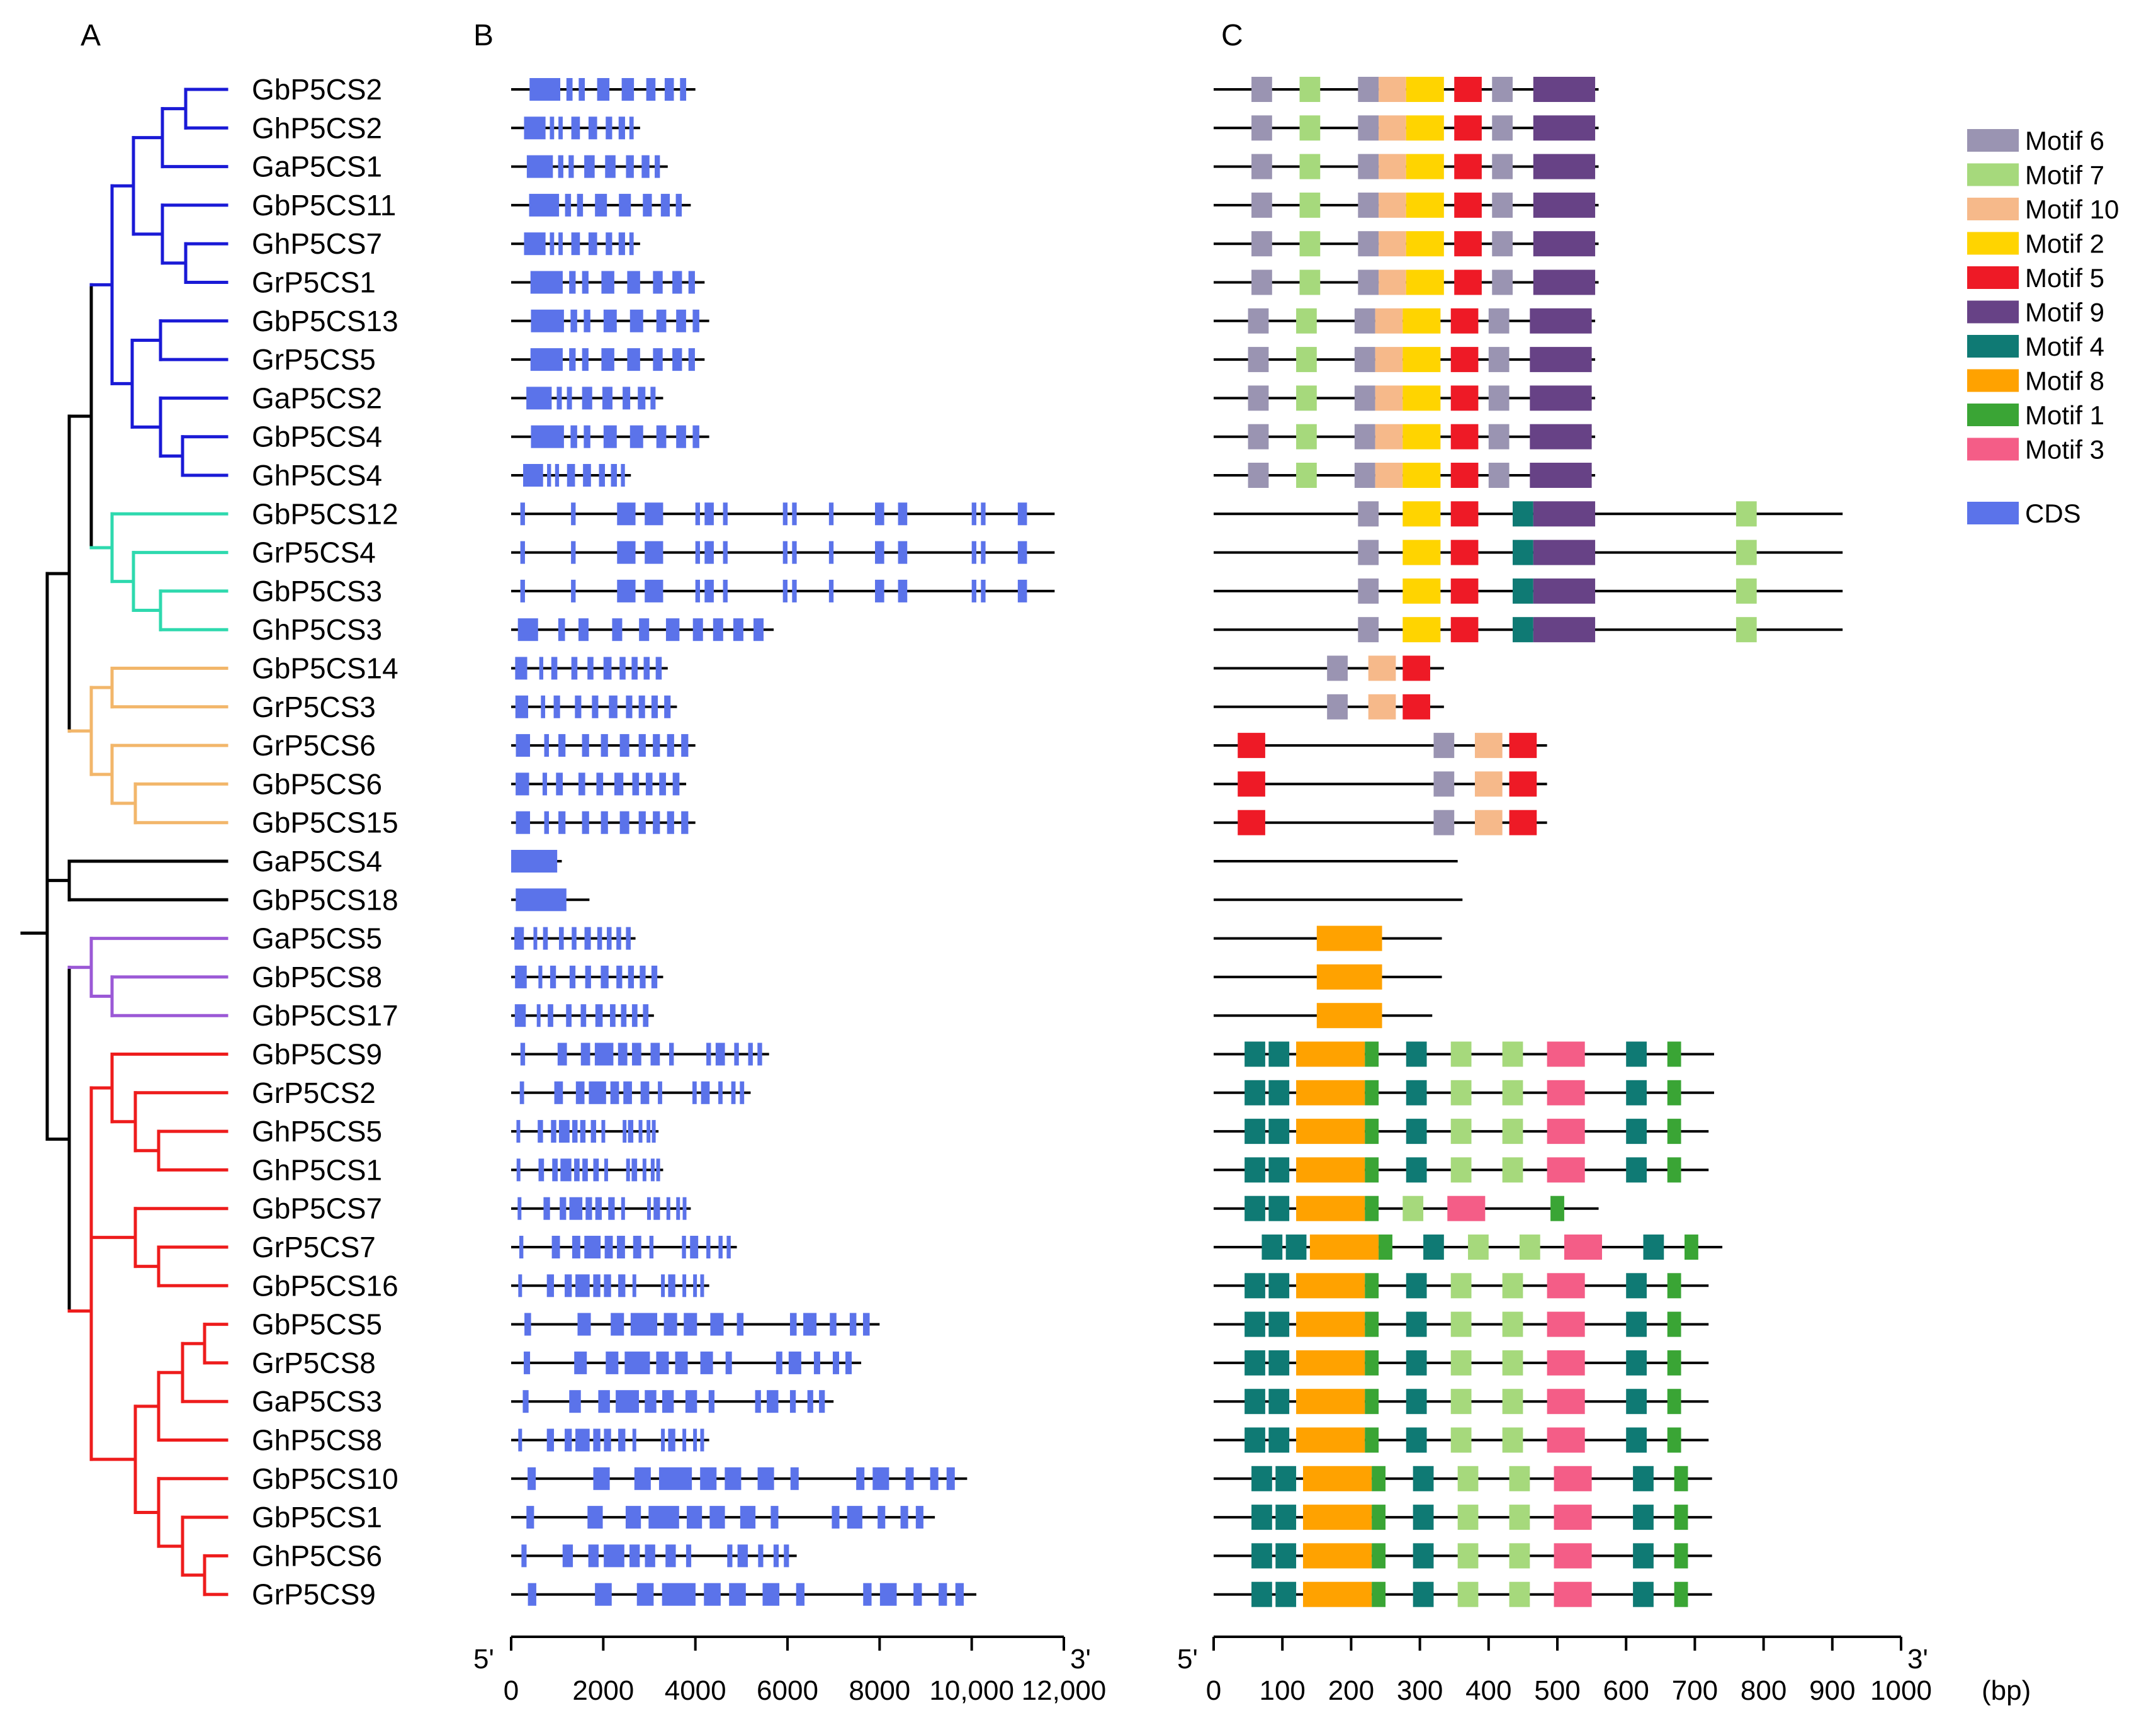 Image resolution: width=2156 pixels, height=1718 pixels. I want to click on gene-label: GhP5CS8, so click(317, 1441).